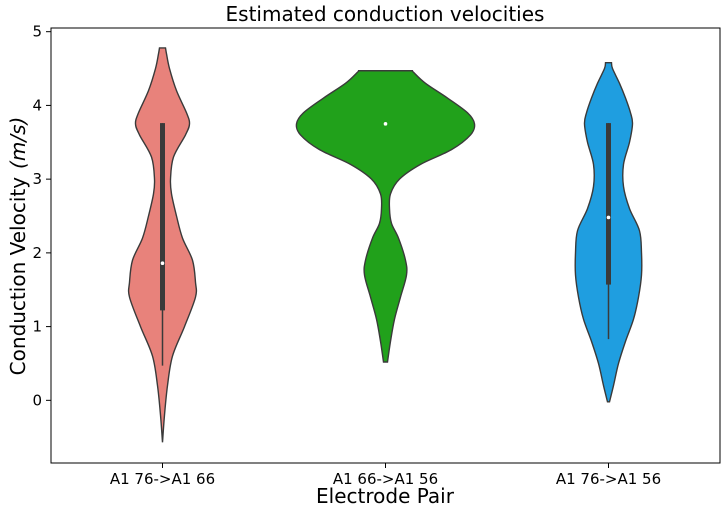 This screenshot has width=727, height=515. I want to click on y-tick-label: 1, so click(37, 327).